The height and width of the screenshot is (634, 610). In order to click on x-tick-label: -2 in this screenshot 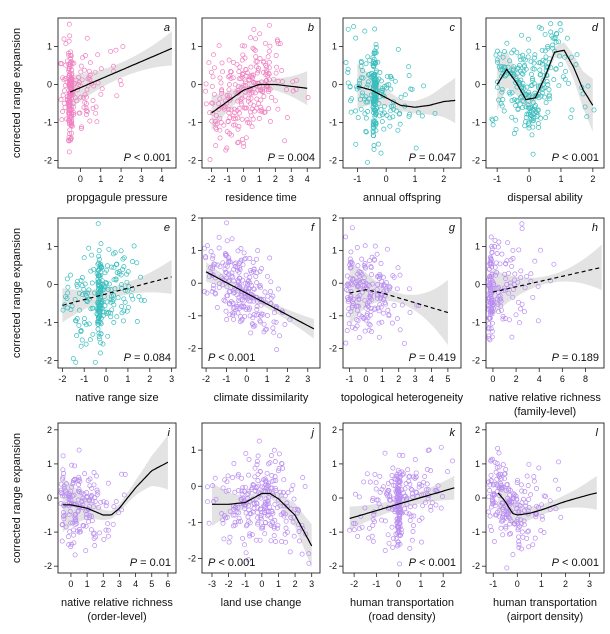, I will do `click(229, 584)`.